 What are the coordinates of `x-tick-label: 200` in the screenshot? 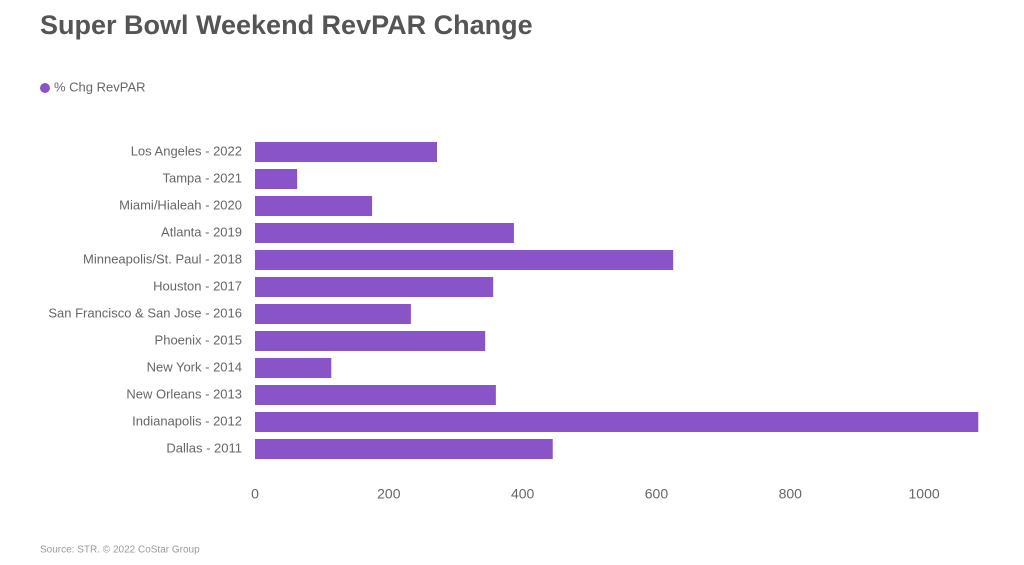 It's located at (389, 494).